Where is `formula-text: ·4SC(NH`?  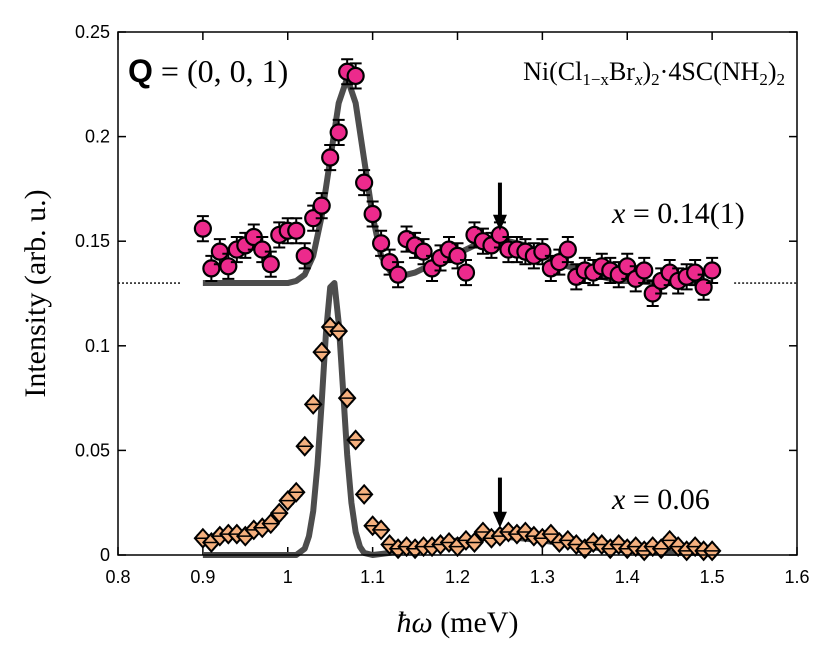
formula-text: ·4SC(NH is located at coordinates (710, 71).